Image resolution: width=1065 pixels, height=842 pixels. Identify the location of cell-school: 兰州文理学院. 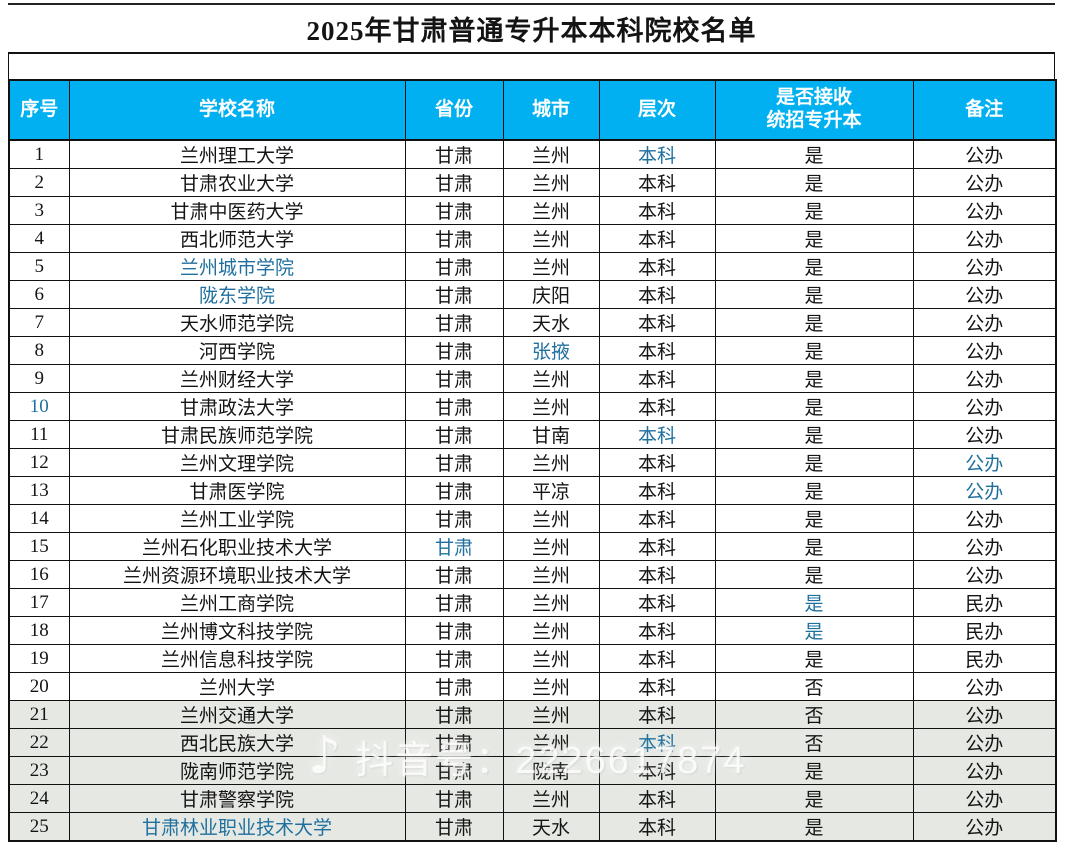
(237, 462).